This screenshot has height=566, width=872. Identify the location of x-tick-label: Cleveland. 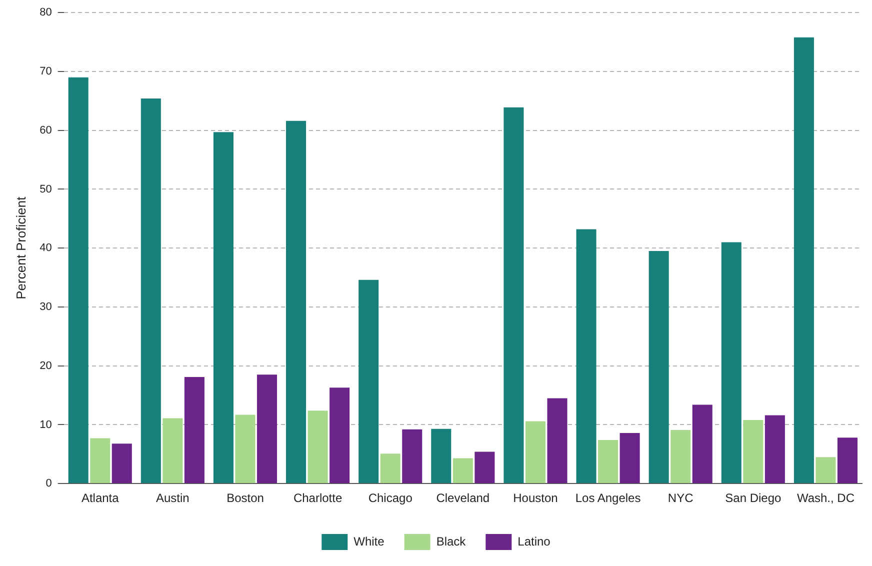
(463, 498).